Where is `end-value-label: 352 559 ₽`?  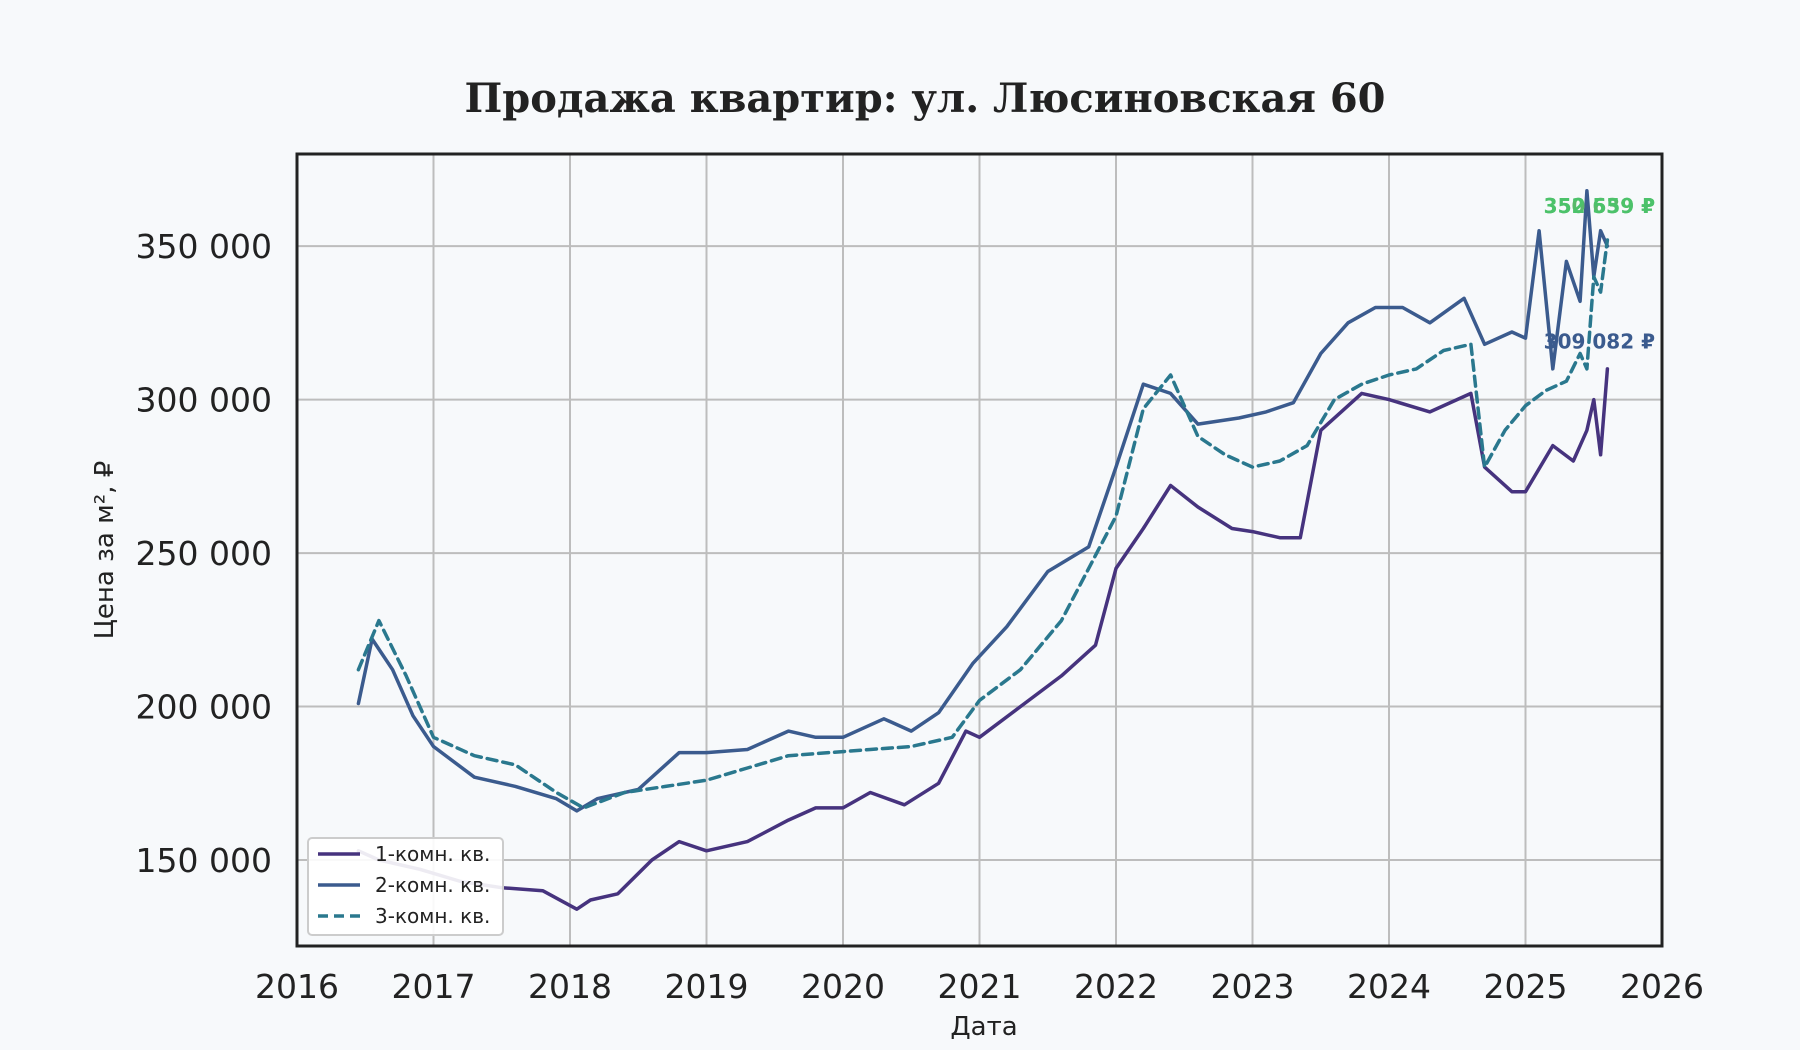
end-value-label: 352 559 ₽ is located at coordinates (1599, 206).